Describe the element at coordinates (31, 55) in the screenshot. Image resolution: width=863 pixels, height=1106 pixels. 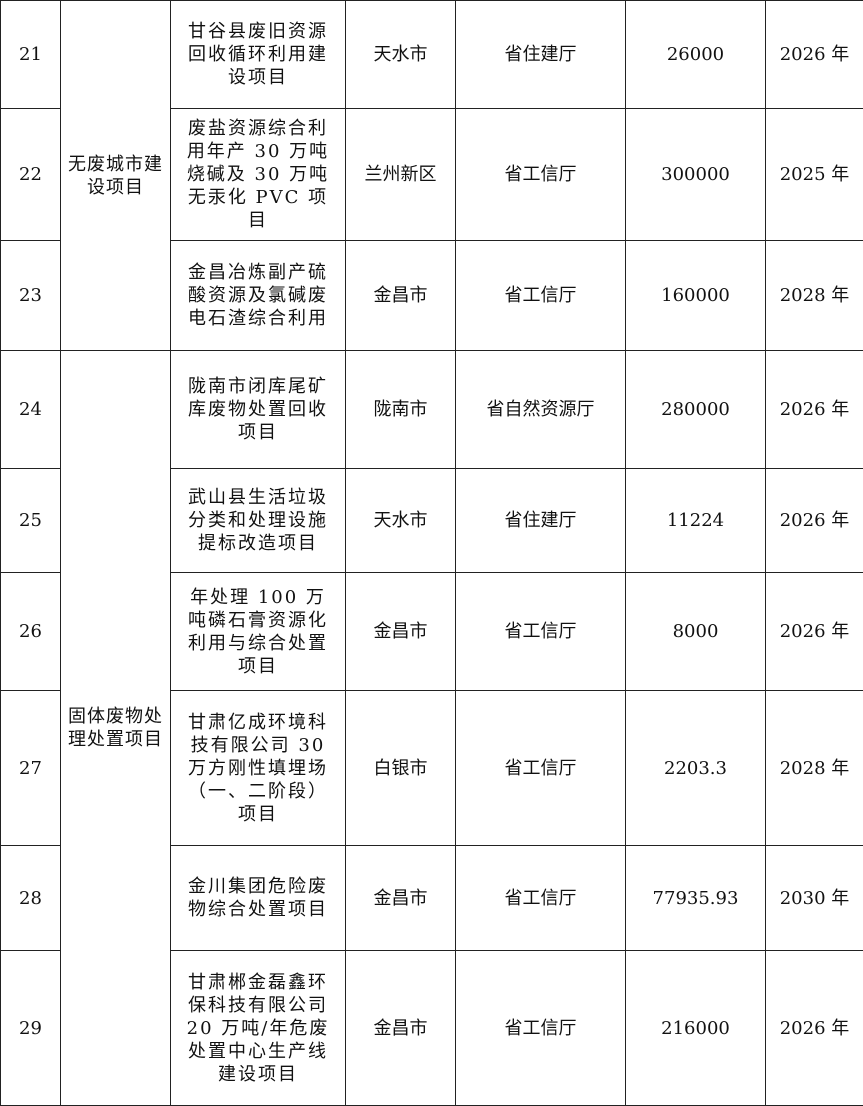
I see `row-number: 21` at that location.